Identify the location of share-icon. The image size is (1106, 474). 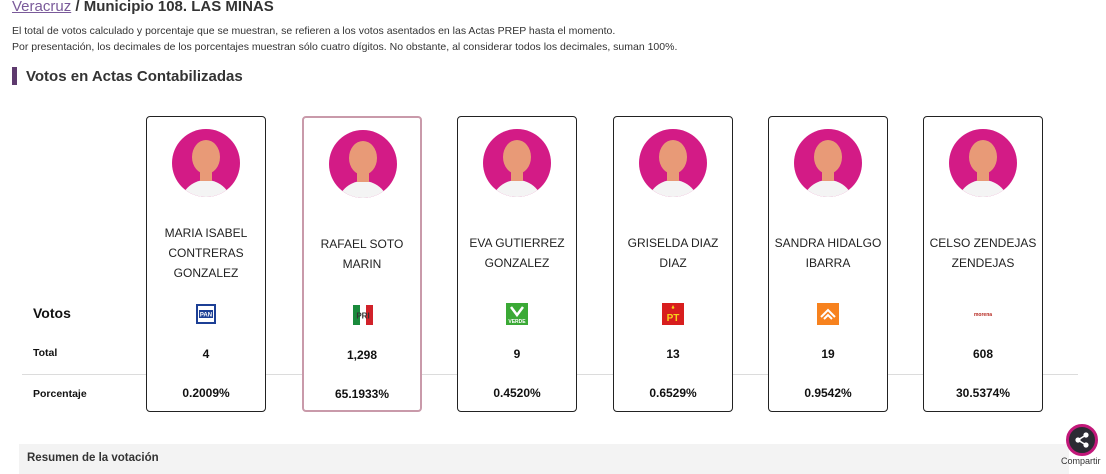
(1082, 440).